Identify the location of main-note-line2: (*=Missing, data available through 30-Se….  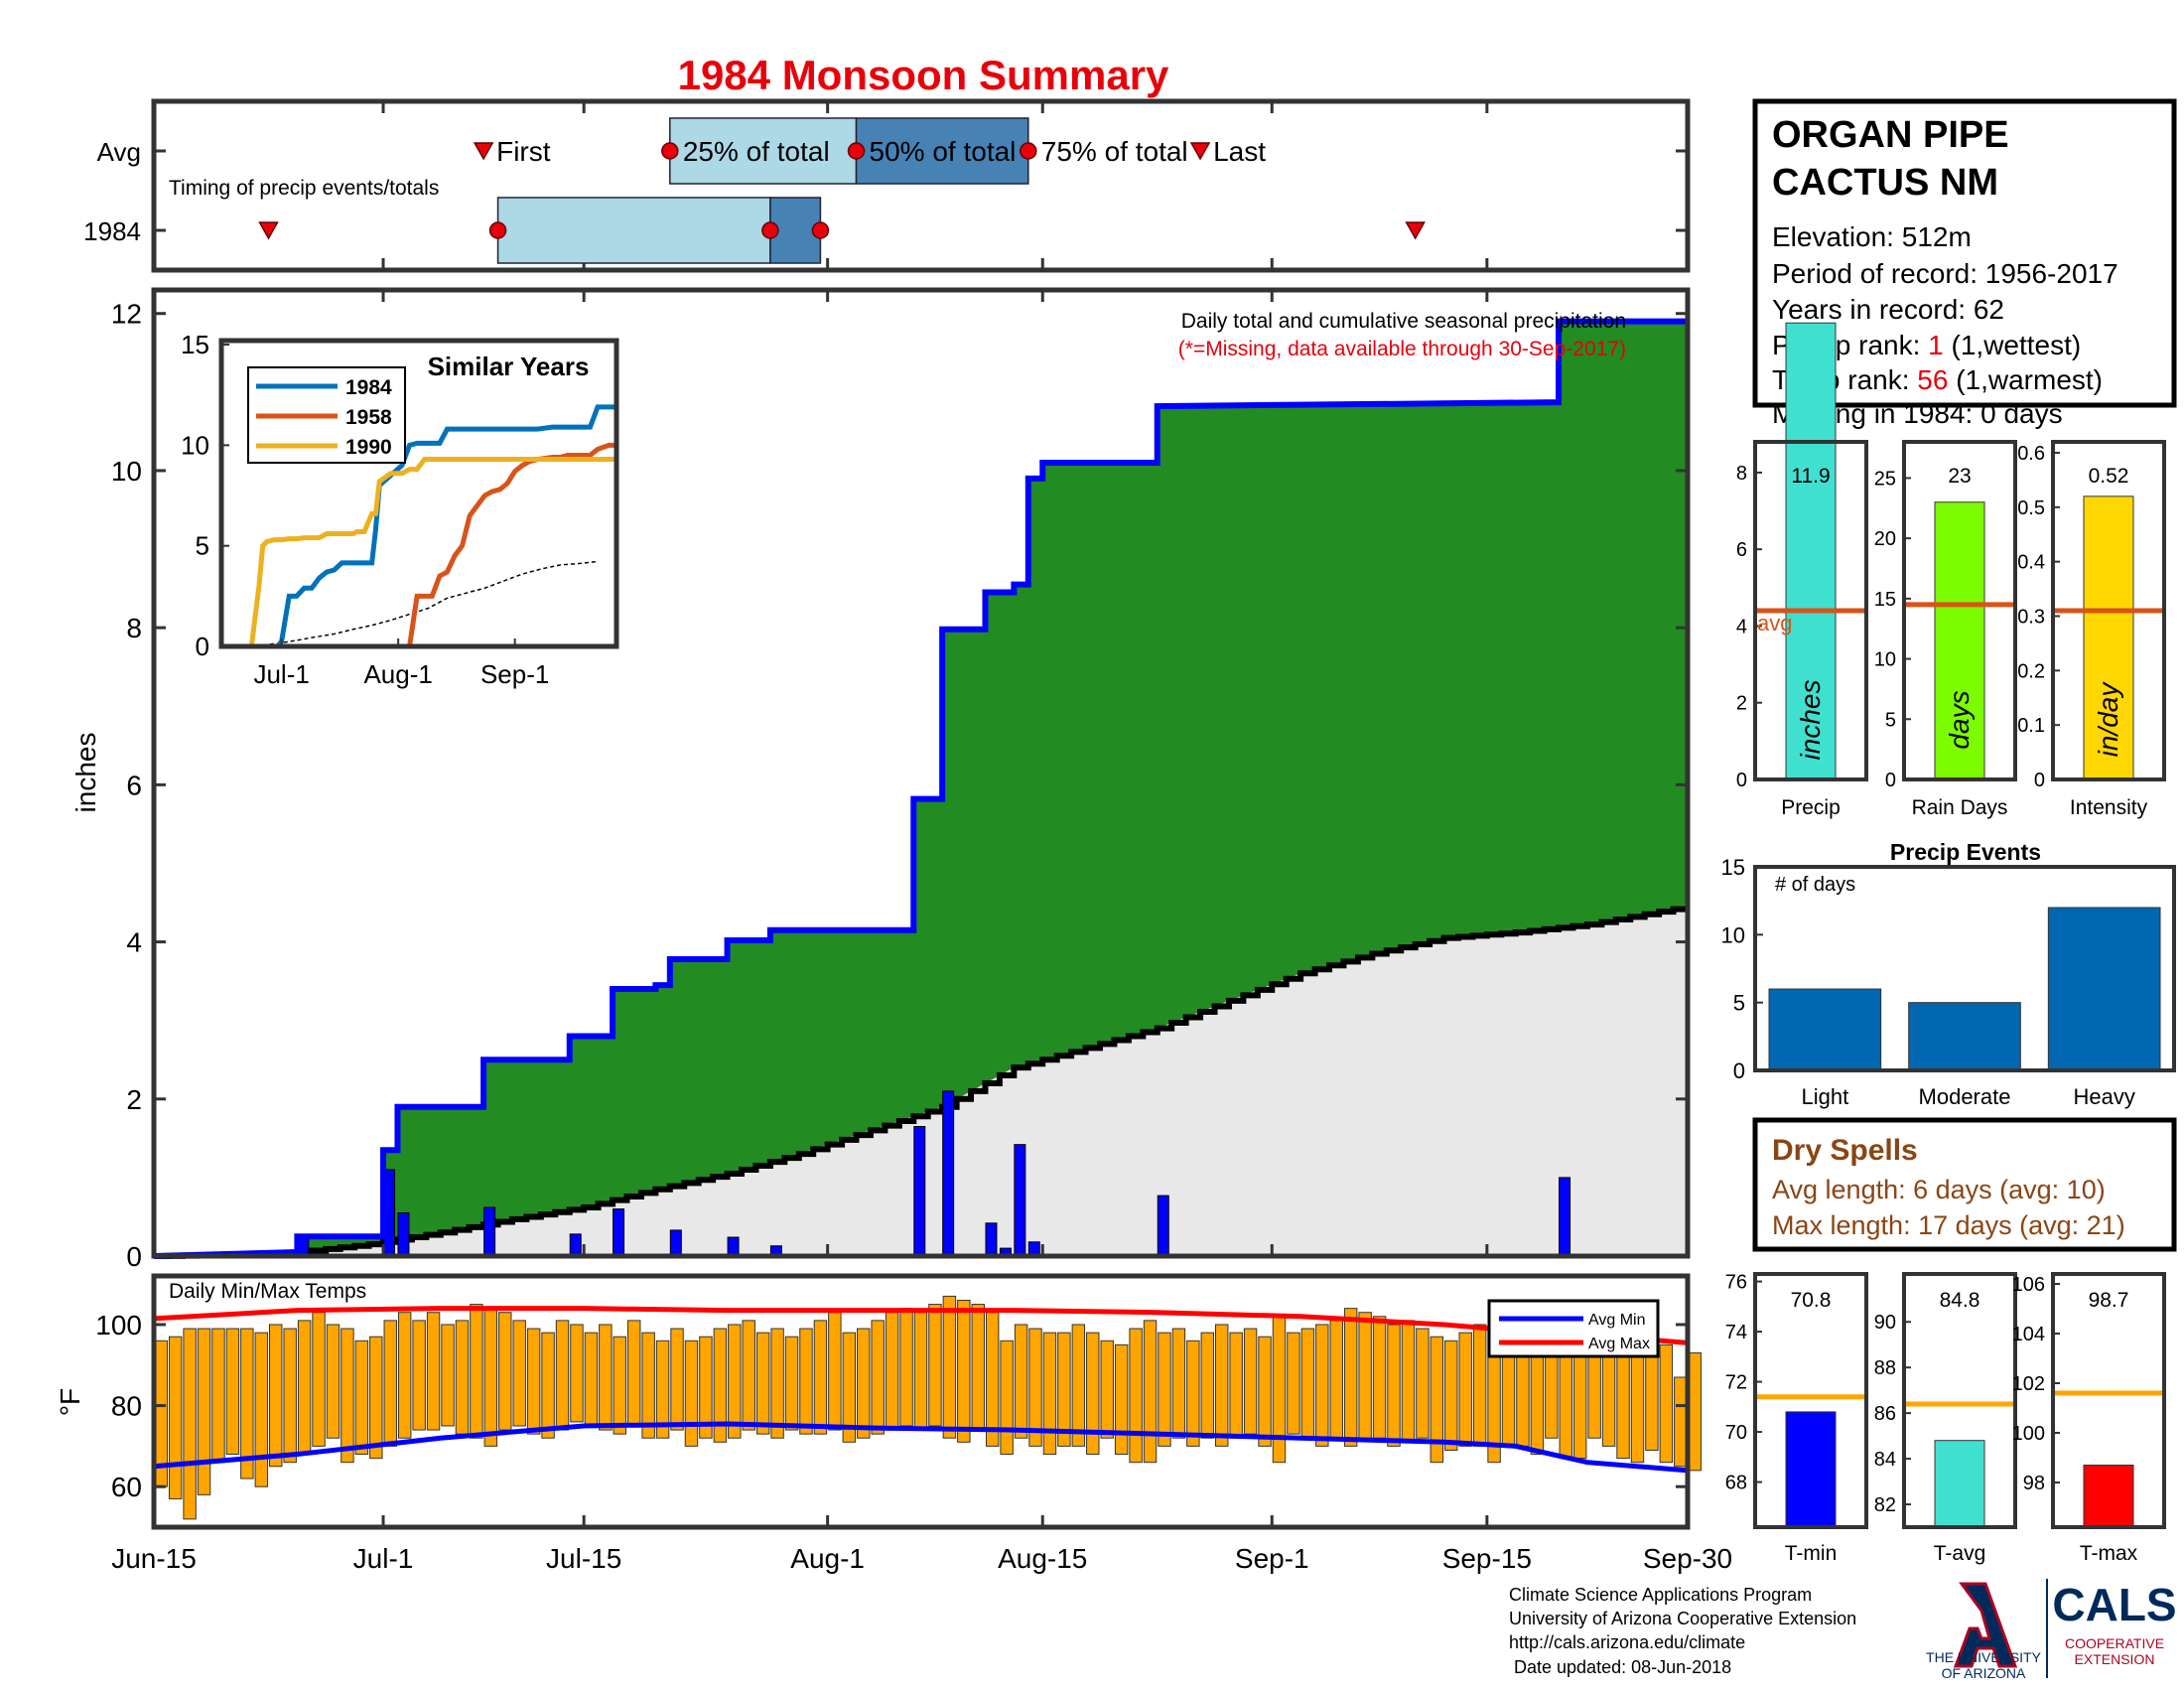
(1402, 349).